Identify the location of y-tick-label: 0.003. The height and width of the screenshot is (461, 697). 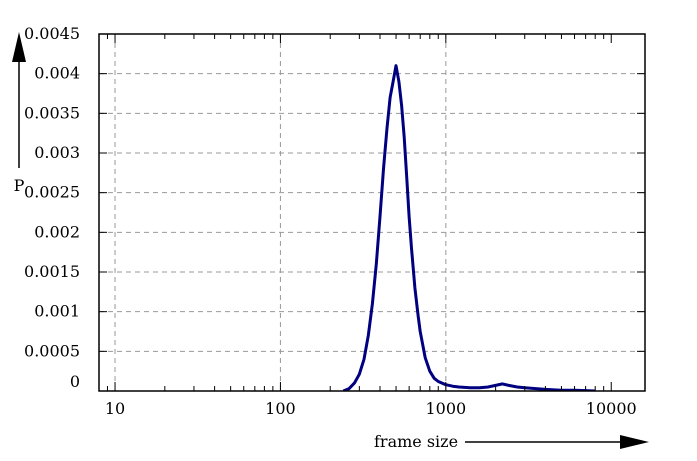
(57, 152).